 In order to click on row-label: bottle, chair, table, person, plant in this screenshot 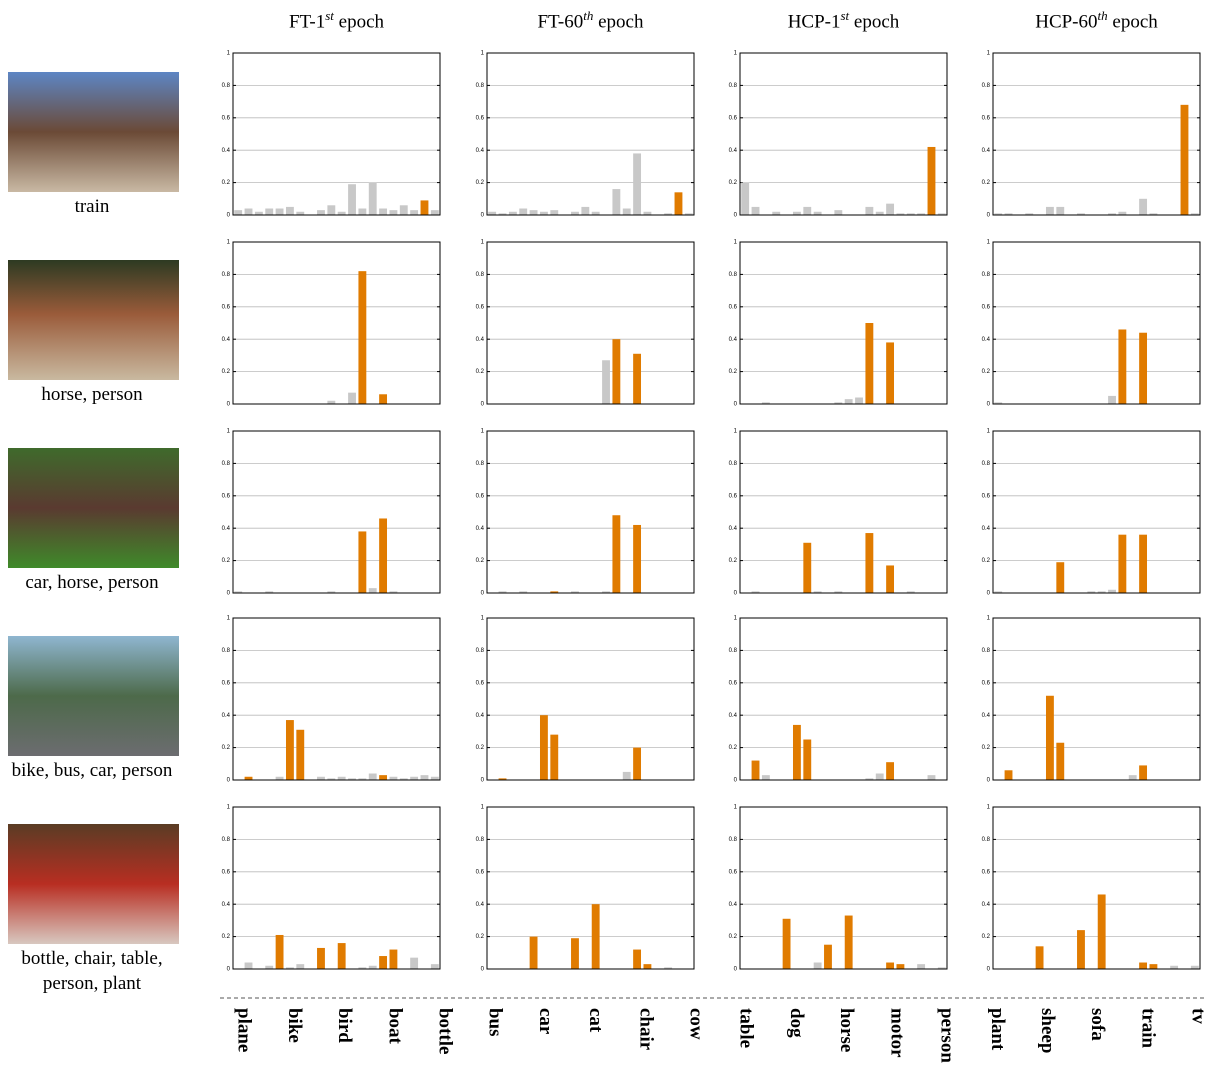, I will do `click(92, 971)`.